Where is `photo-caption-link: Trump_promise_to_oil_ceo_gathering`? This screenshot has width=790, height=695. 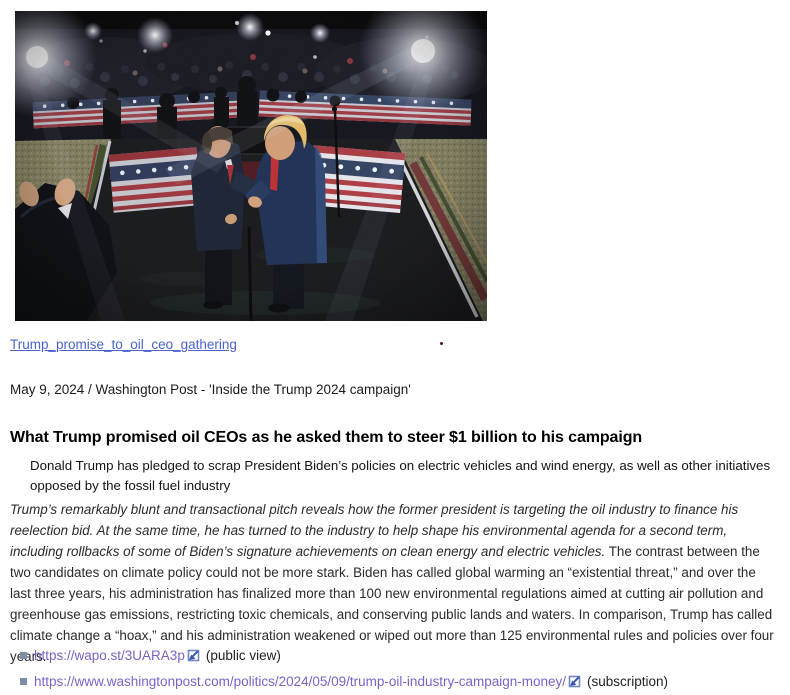 photo-caption-link: Trump_promise_to_oil_ceo_gathering is located at coordinates (123, 344).